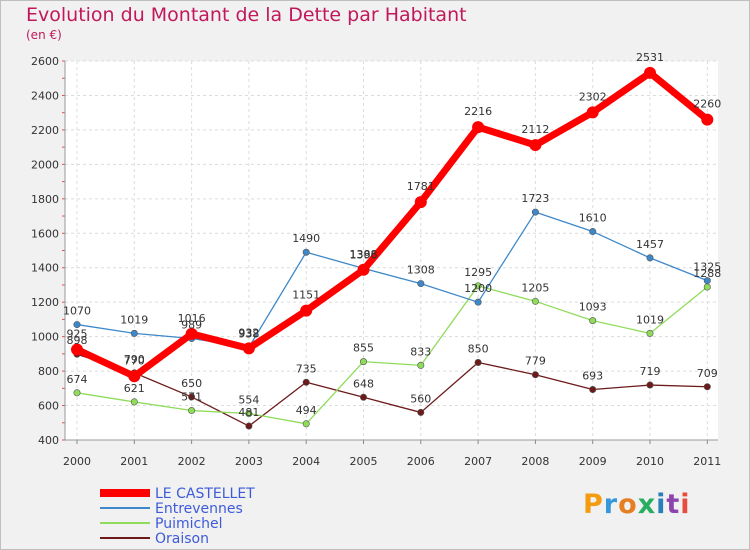 This screenshot has height=550, width=750. I want to click on data-label: 1388, so click(364, 254).